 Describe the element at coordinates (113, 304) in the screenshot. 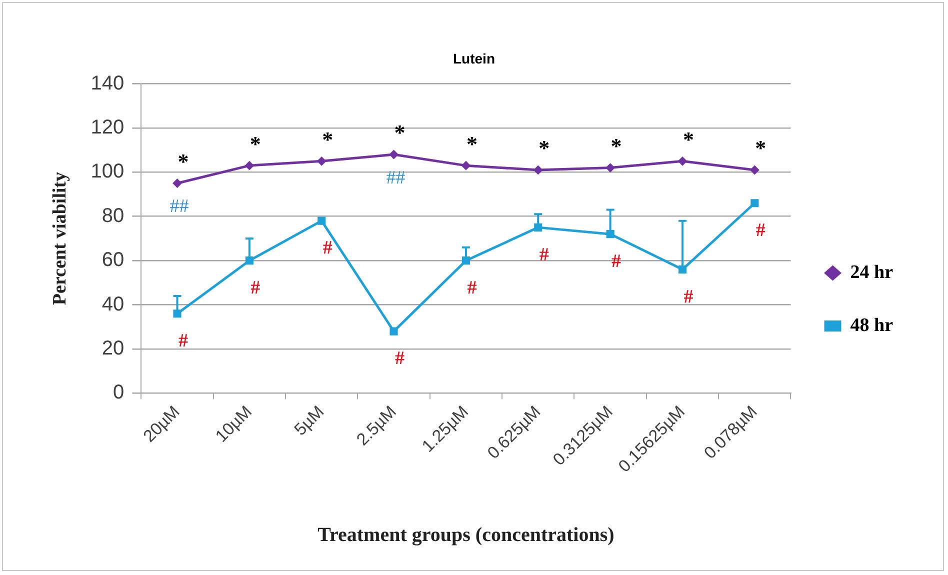

I see `y-tick-label: 40` at that location.